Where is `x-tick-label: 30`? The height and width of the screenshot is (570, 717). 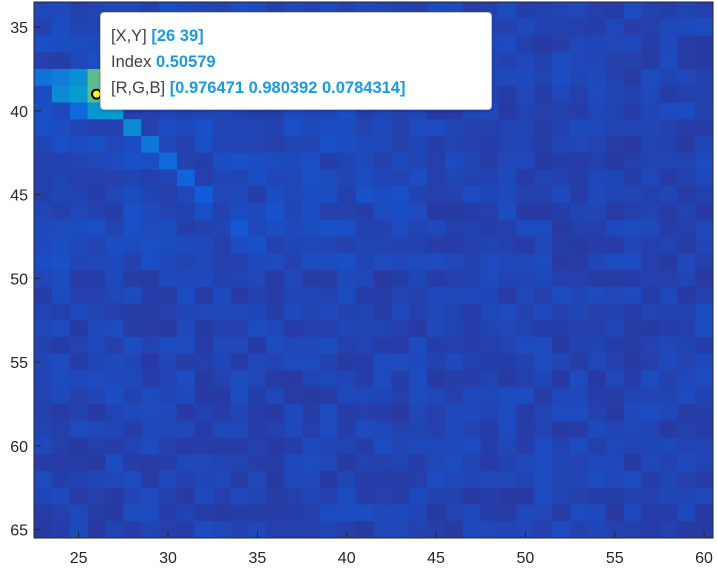 x-tick-label: 30 is located at coordinates (168, 558).